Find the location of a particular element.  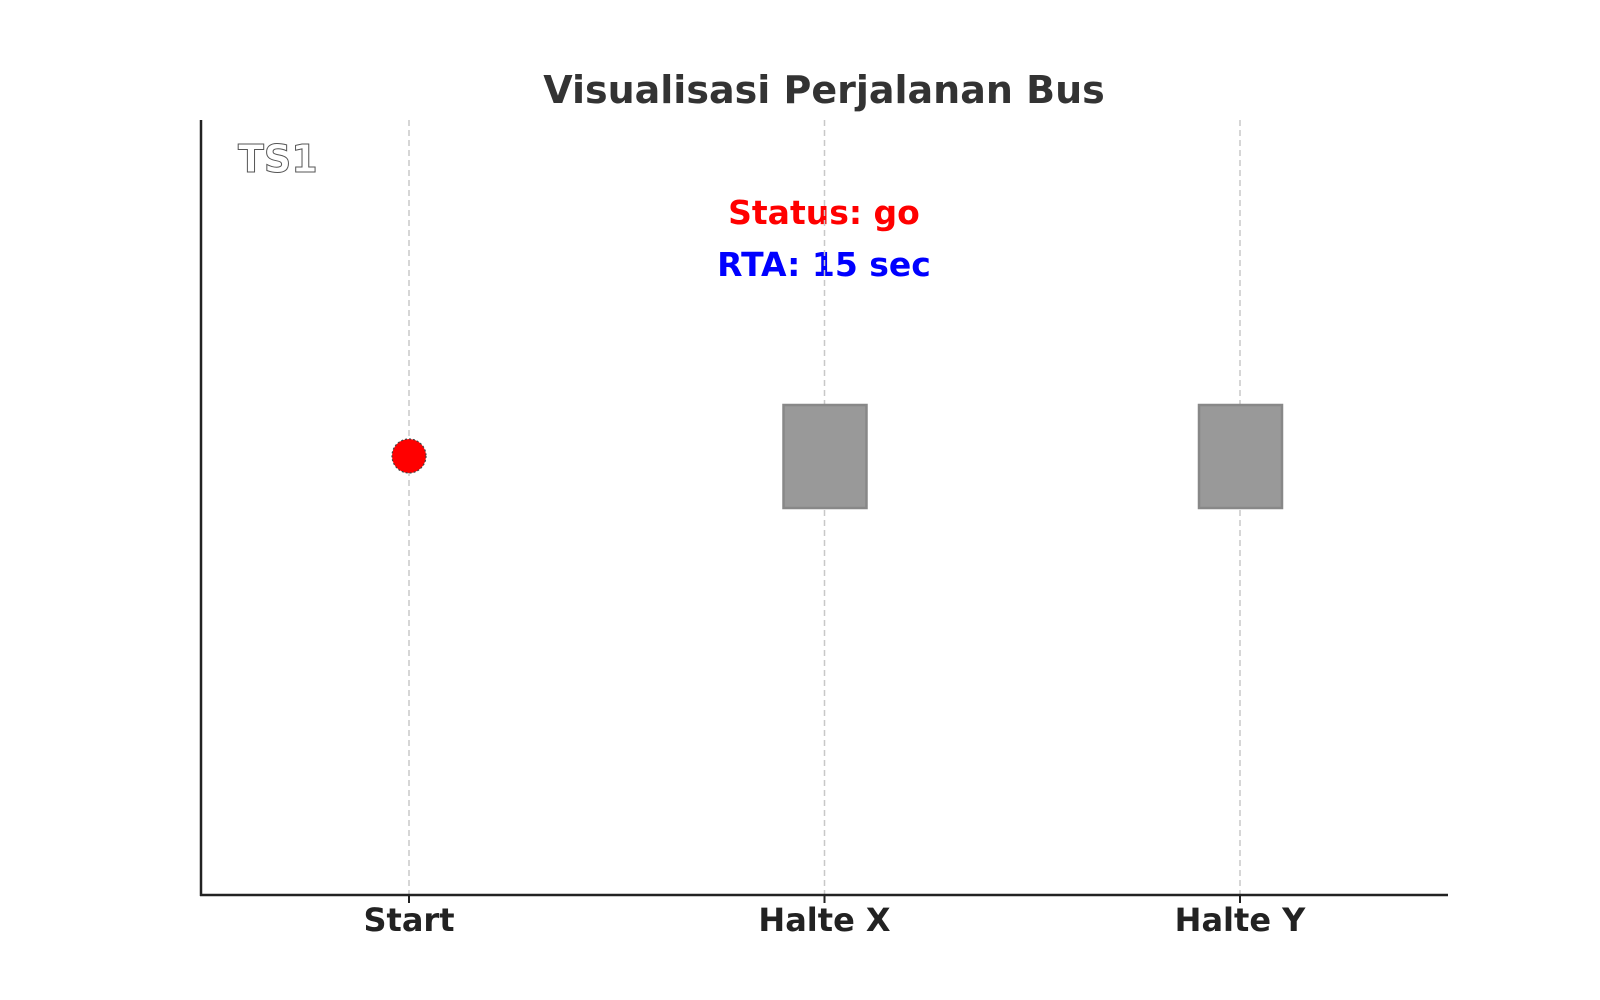

corner-label: TS1 is located at coordinates (278, 159).